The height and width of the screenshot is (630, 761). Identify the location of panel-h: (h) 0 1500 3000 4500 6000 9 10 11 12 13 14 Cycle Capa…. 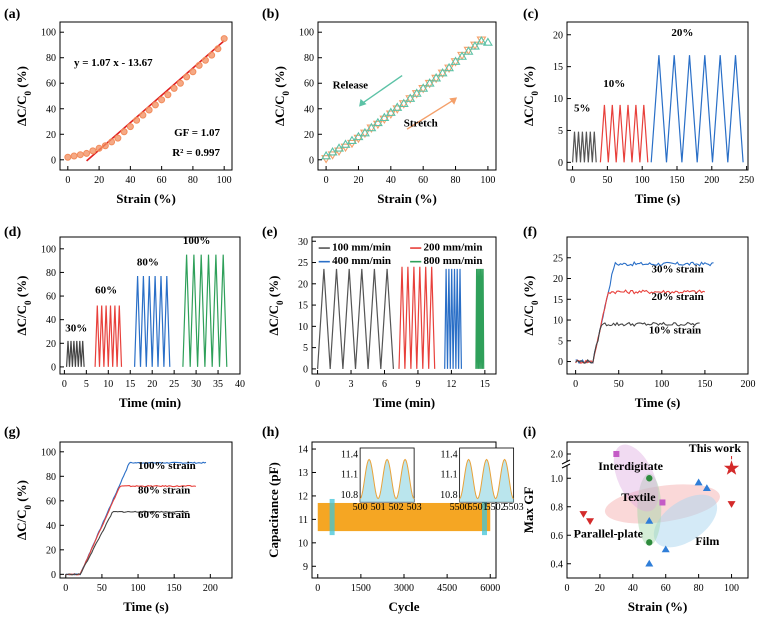
(393, 519).